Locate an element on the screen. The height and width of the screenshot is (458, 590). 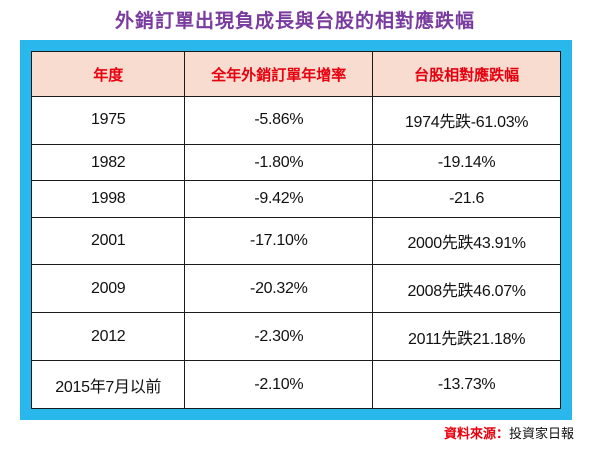
source-label: 資料來源： is located at coordinates (476, 434).